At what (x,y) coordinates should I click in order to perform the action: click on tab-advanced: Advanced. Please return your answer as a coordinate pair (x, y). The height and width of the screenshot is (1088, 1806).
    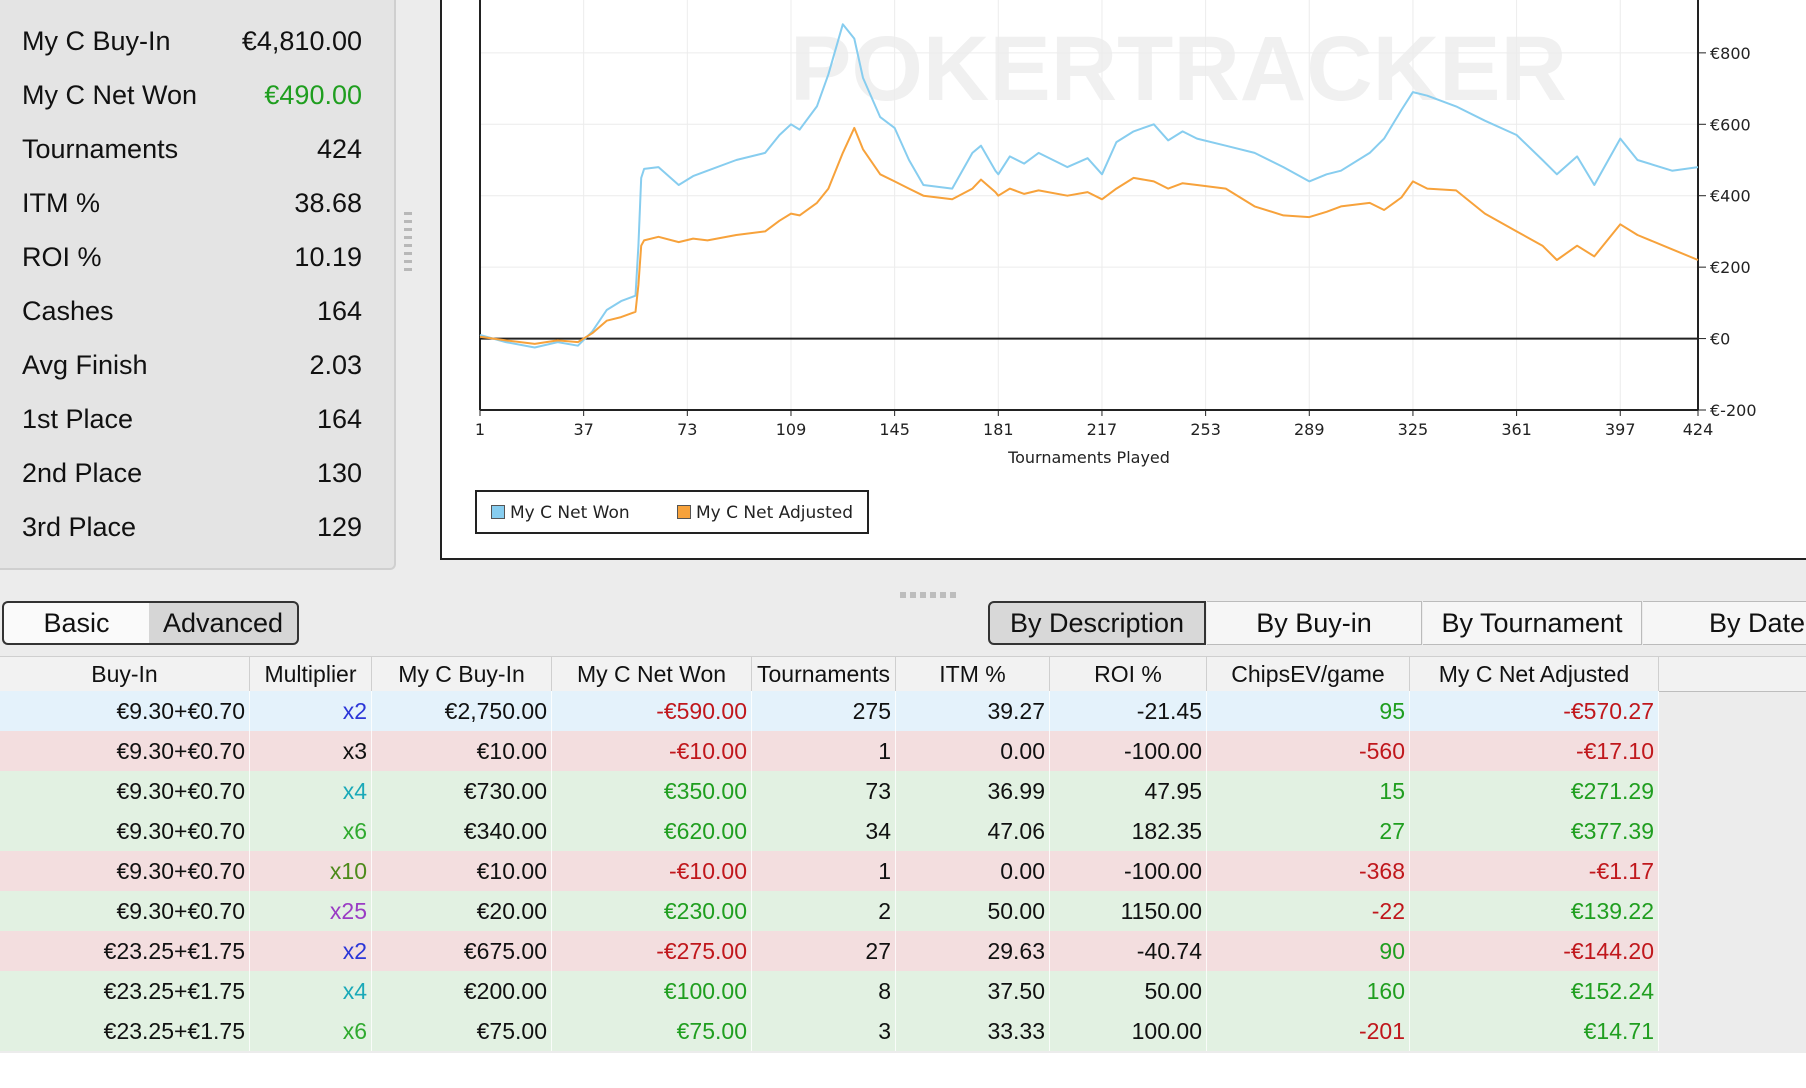
    Looking at the image, I should click on (224, 623).